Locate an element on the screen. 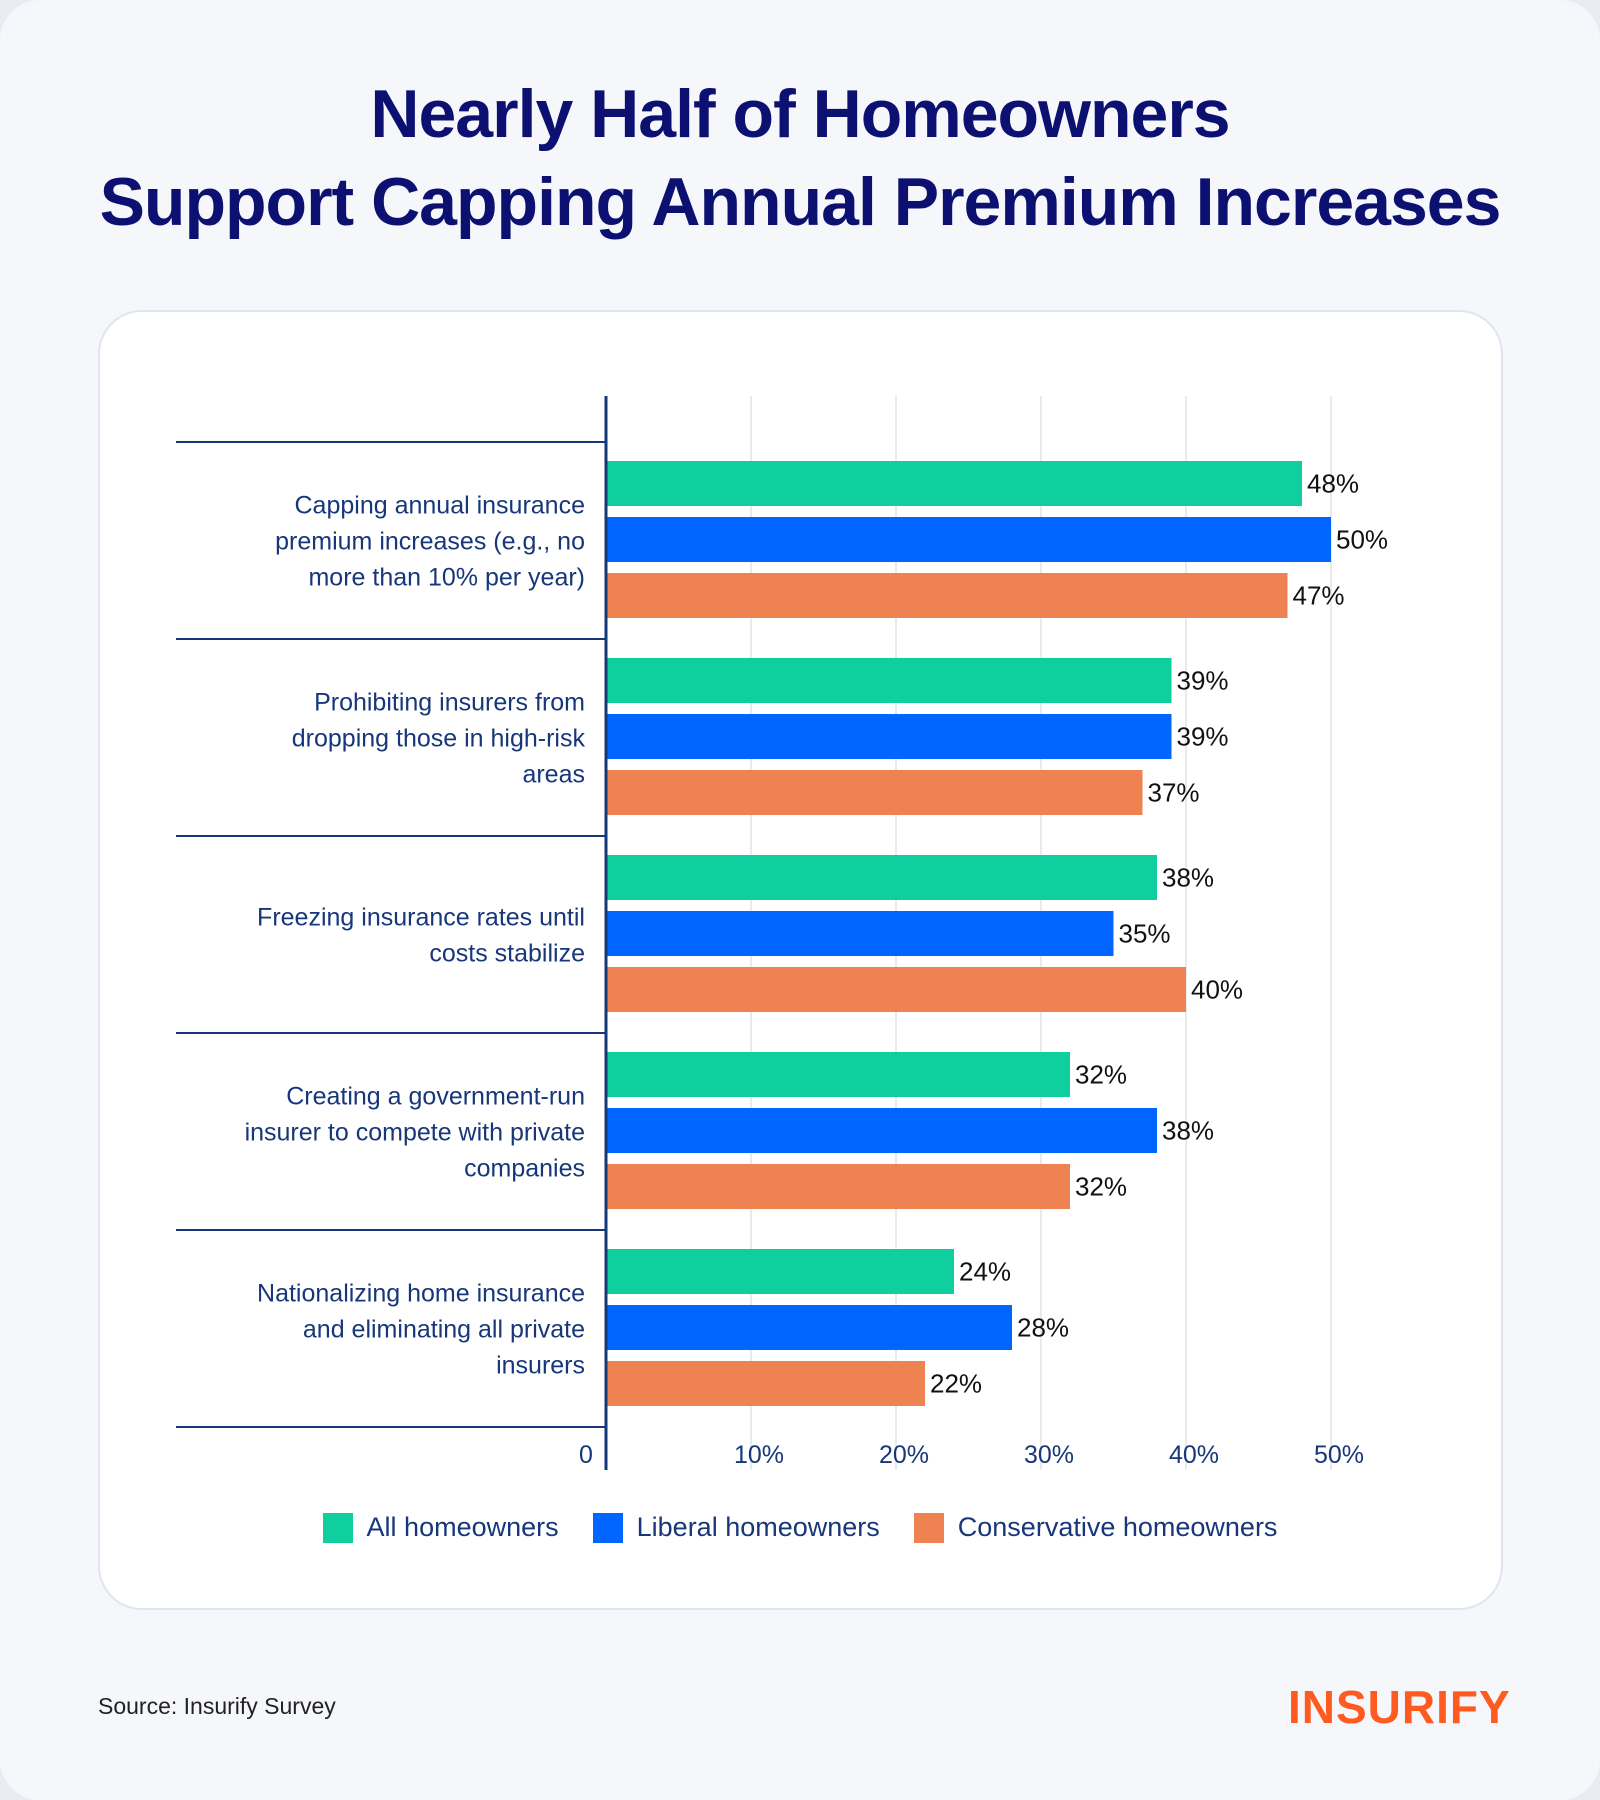 Image resolution: width=1600 pixels, height=1800 pixels. category-label: more than 10% per year) is located at coordinates (446, 578).